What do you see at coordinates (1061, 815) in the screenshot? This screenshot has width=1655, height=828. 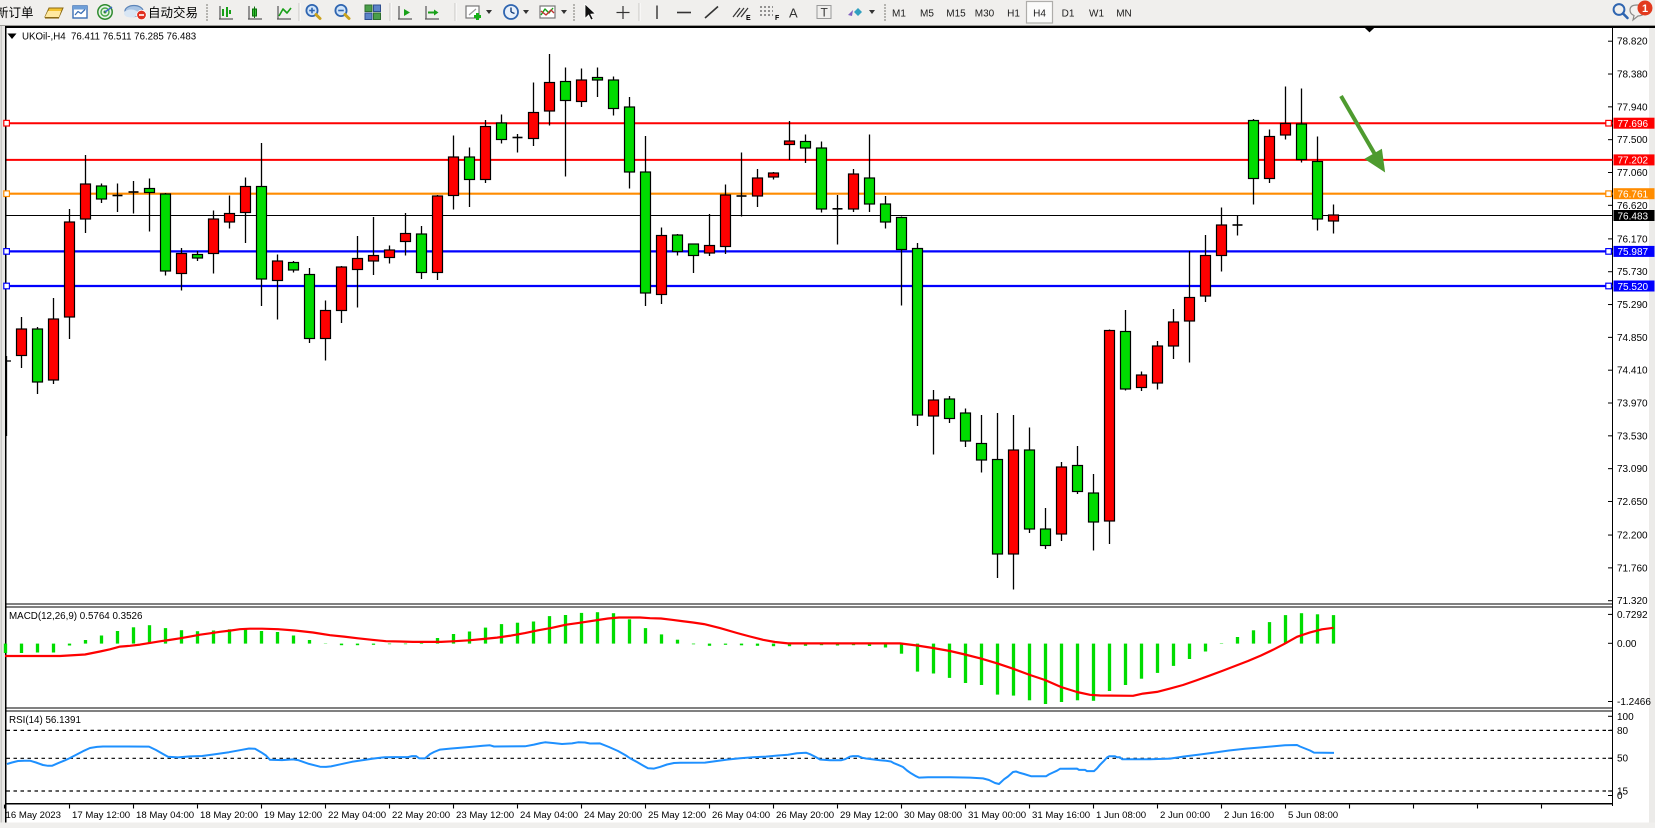 I see `svg-text: 31 May 16:00` at bounding box center [1061, 815].